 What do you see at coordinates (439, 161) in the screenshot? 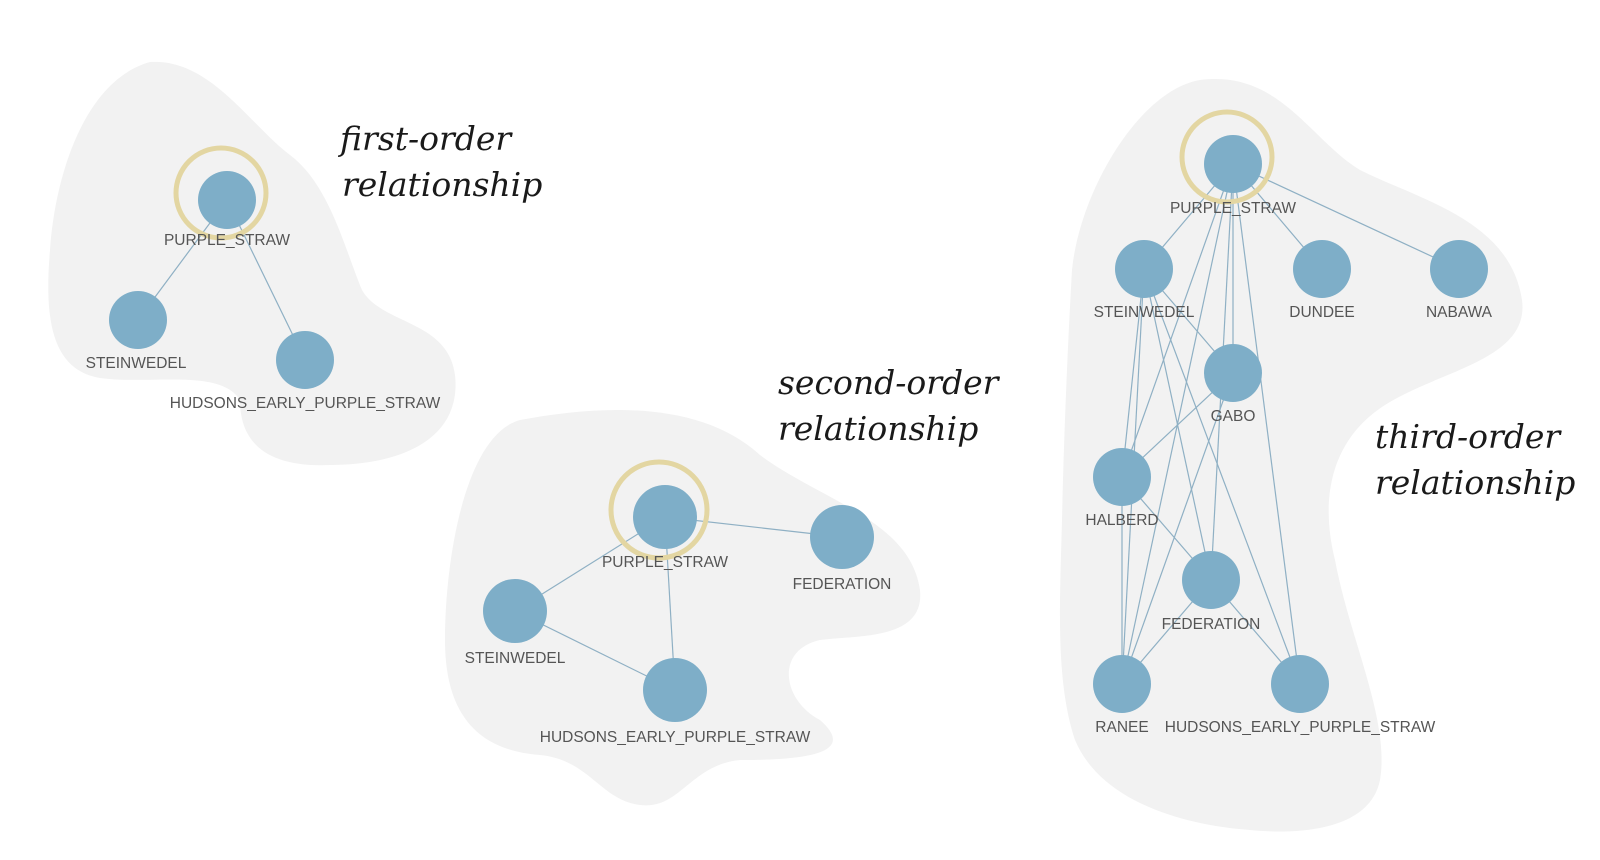
I see `panel-first-order-caption: first-order relationship` at bounding box center [439, 161].